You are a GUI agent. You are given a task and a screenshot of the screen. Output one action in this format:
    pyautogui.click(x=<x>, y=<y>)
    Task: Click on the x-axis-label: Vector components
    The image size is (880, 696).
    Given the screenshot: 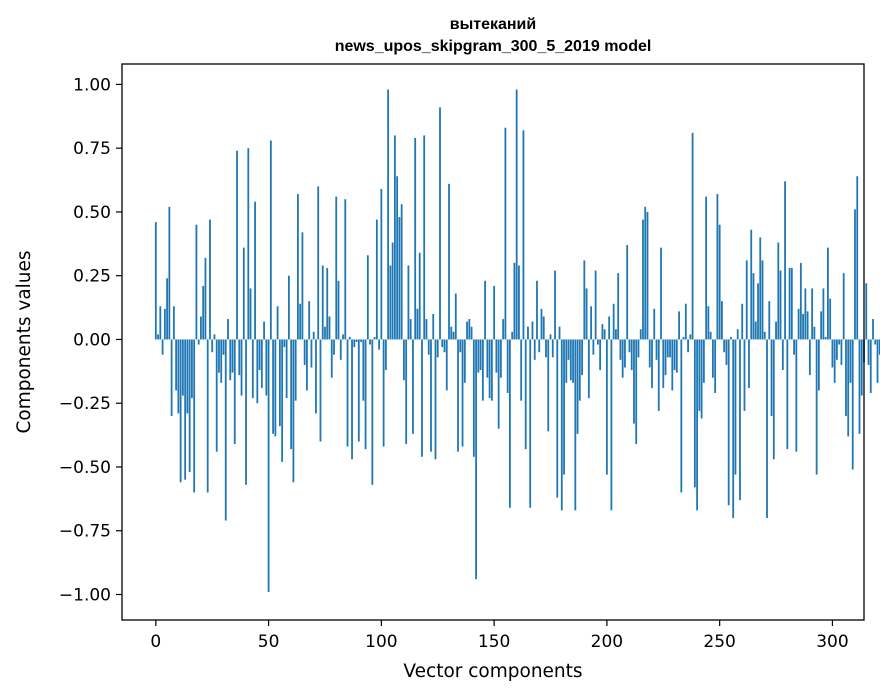 What is the action you would take?
    pyautogui.click(x=492, y=671)
    